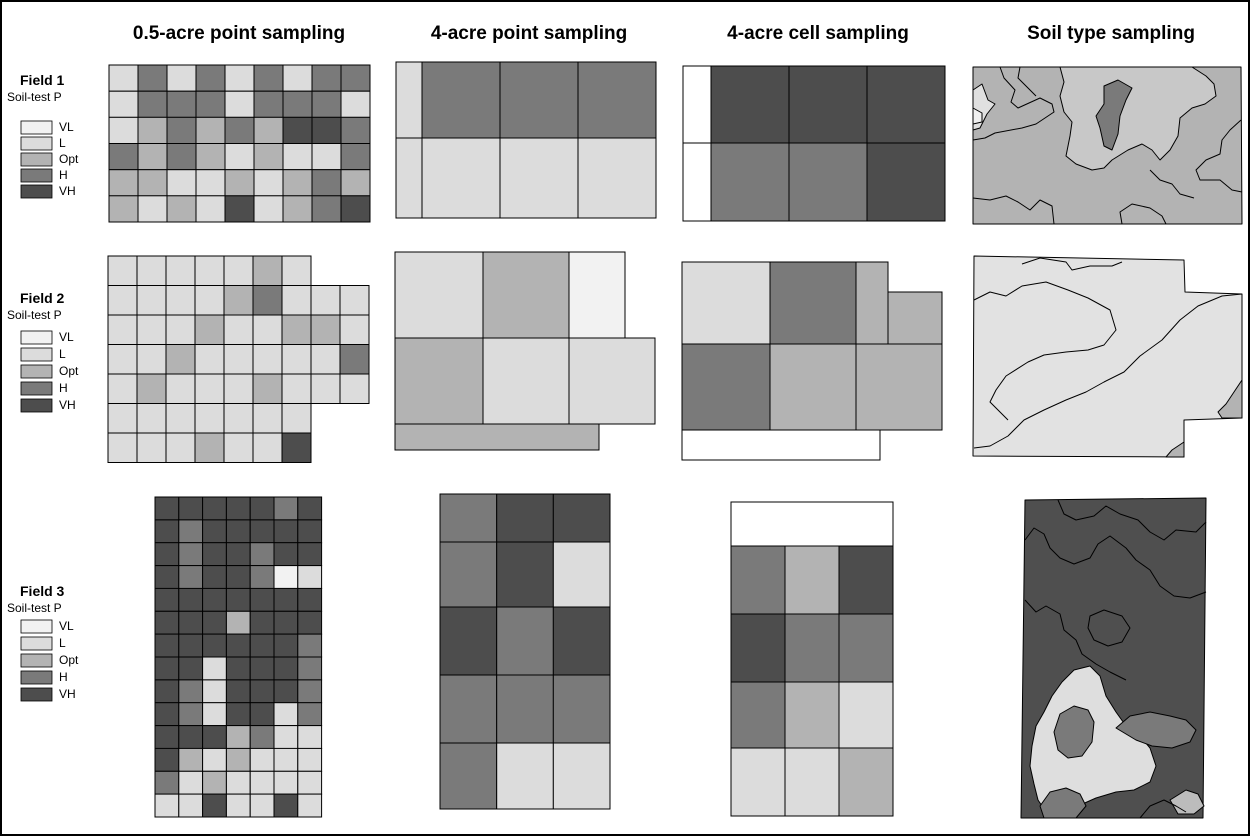 Image resolution: width=1250 pixels, height=836 pixels. What do you see at coordinates (1093, 739) in the screenshot?
I see `soil-zone-l` at bounding box center [1093, 739].